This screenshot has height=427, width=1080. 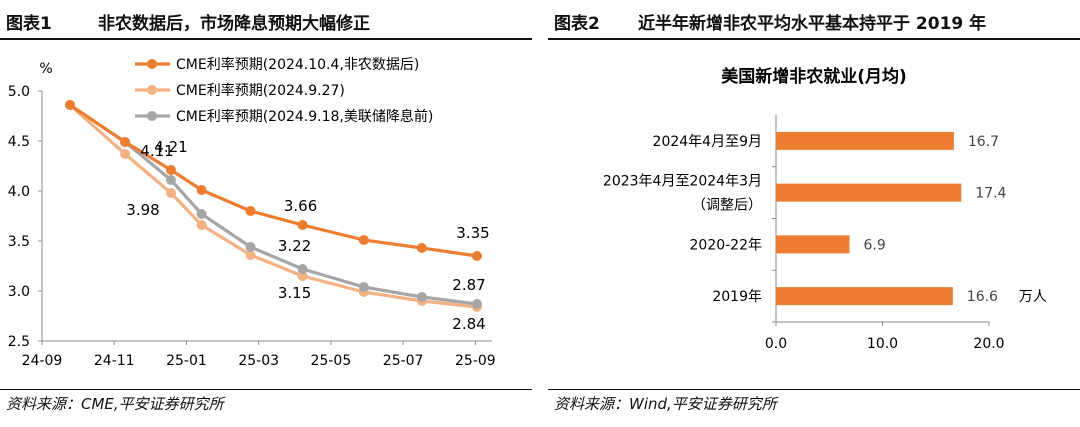 What do you see at coordinates (170, 147) in the screenshot?
I see `data-label: 4.21` at bounding box center [170, 147].